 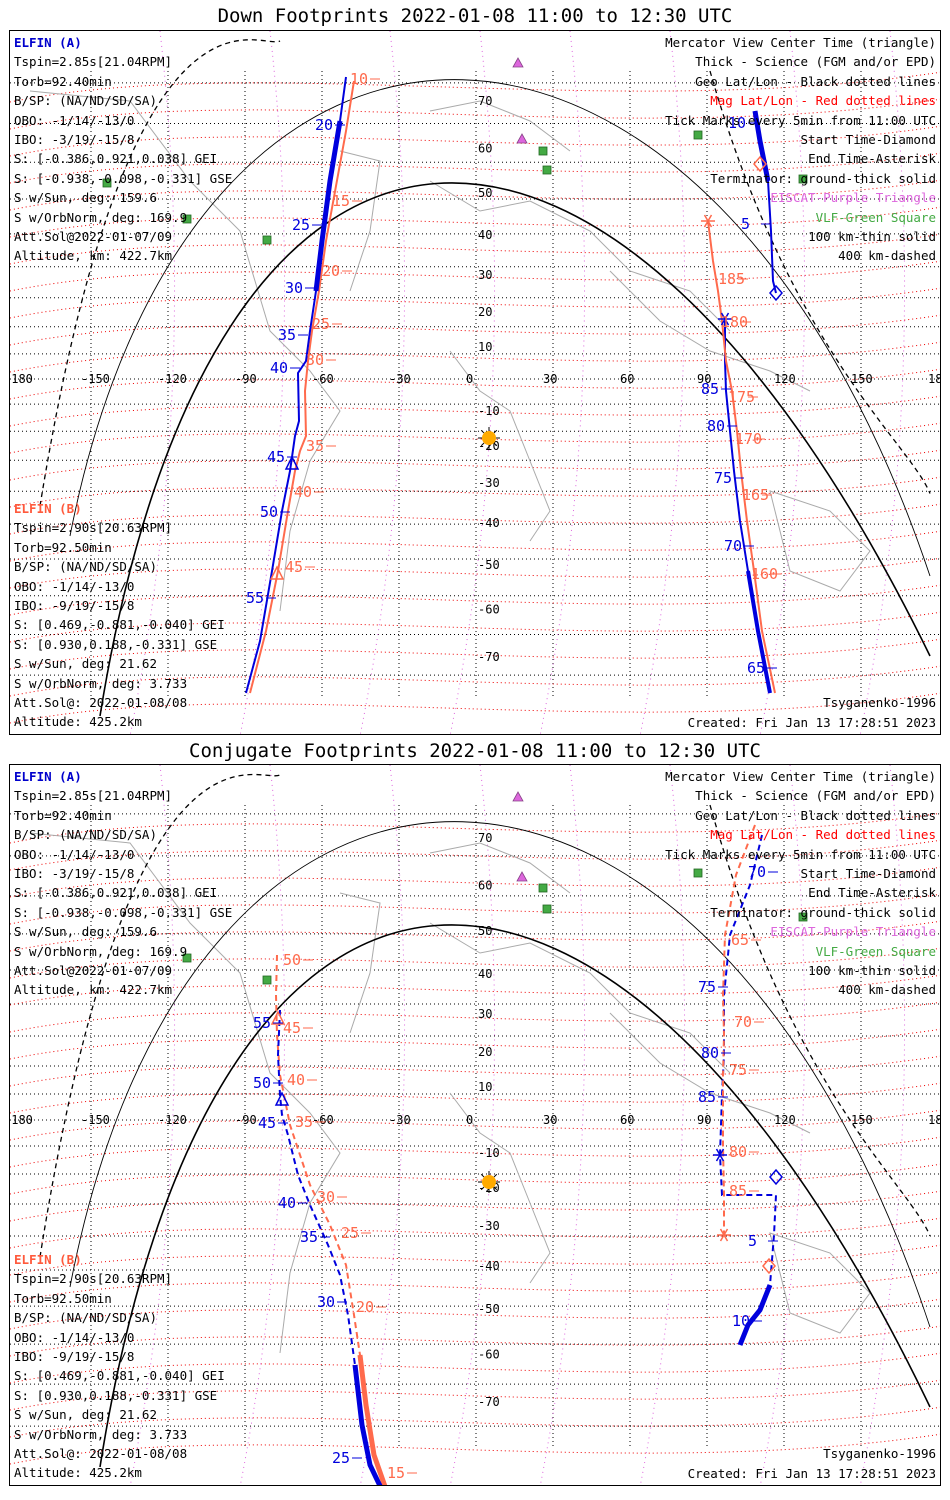 I want to click on a-time-label: 45, so click(x=276, y=457).